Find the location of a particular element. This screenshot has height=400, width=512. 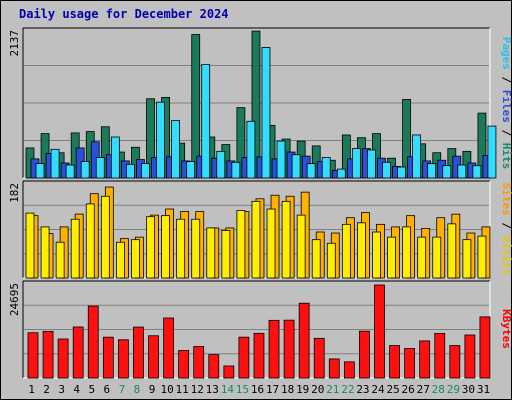

bottom-ymax-label: 24695 is located at coordinates (14, 299).